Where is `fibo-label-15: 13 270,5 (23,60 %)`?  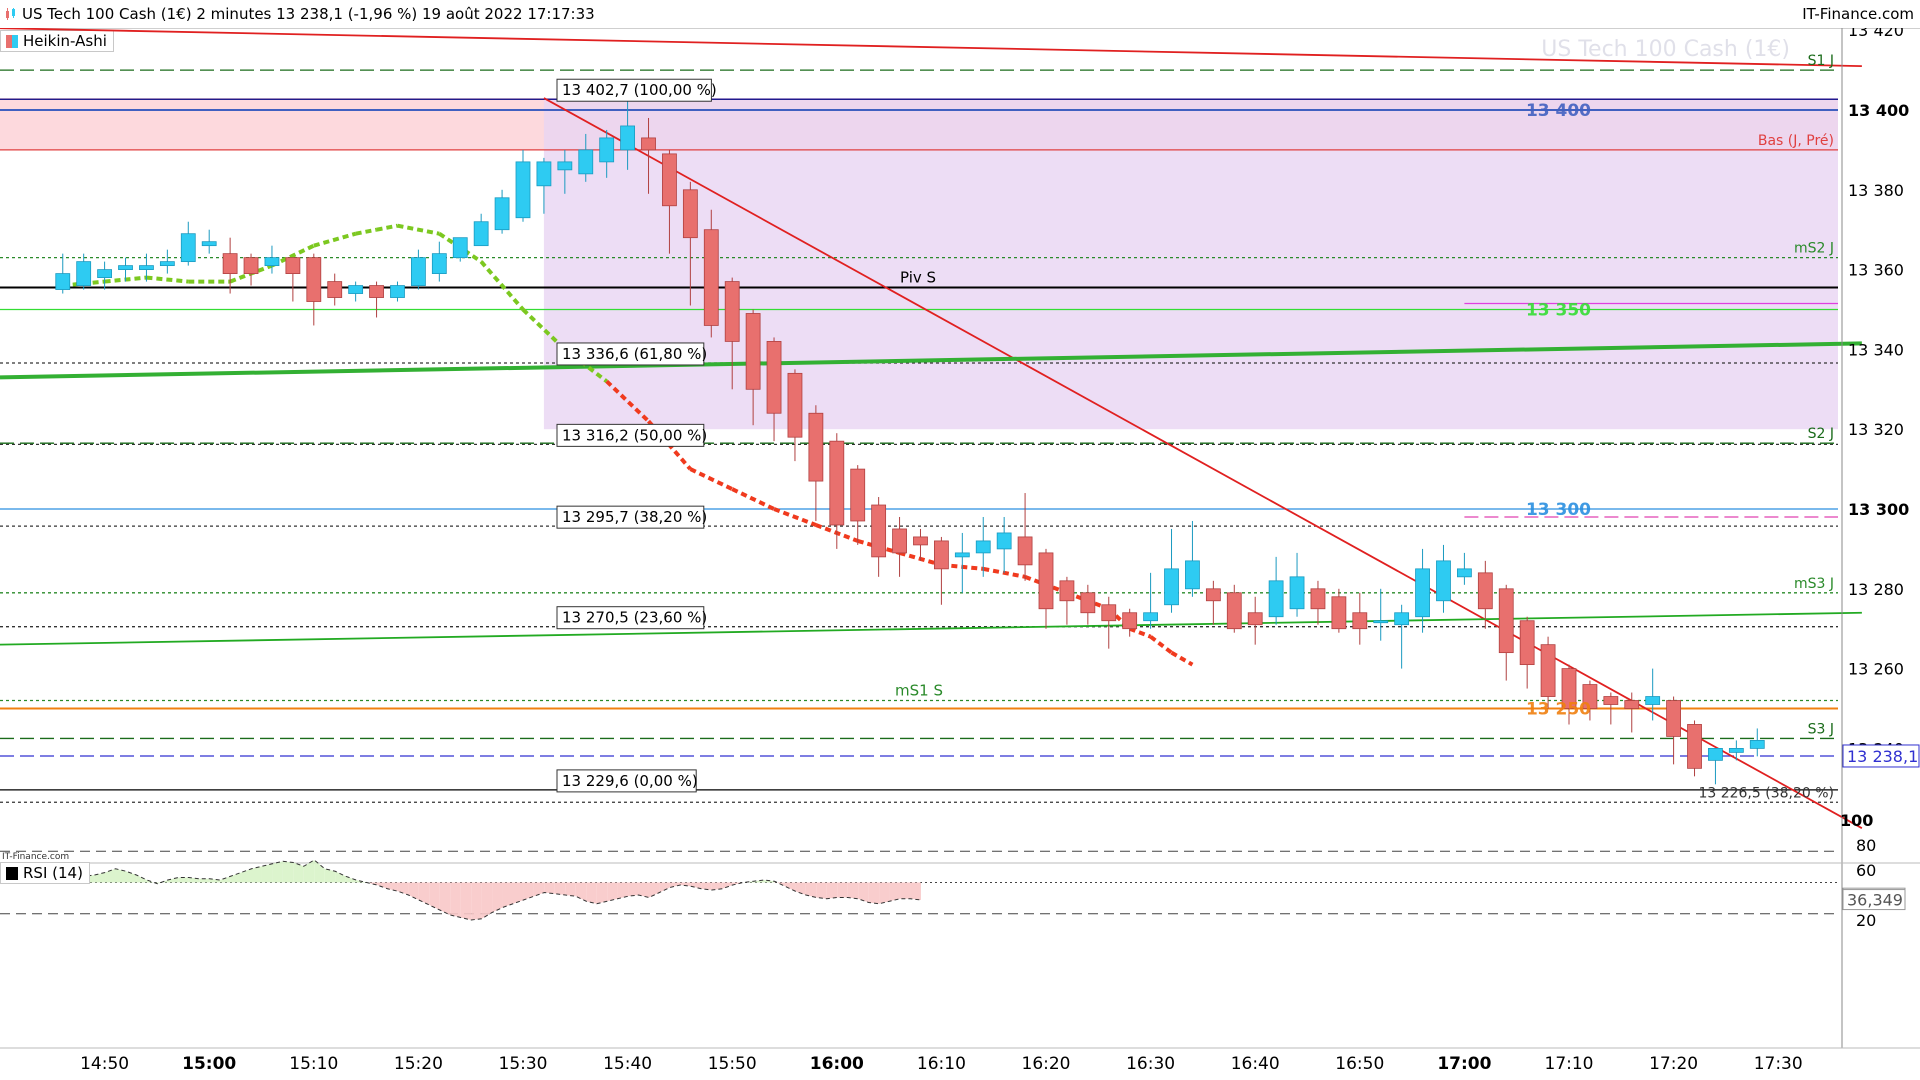 fibo-label-15: 13 270,5 (23,60 %) is located at coordinates (634, 618).